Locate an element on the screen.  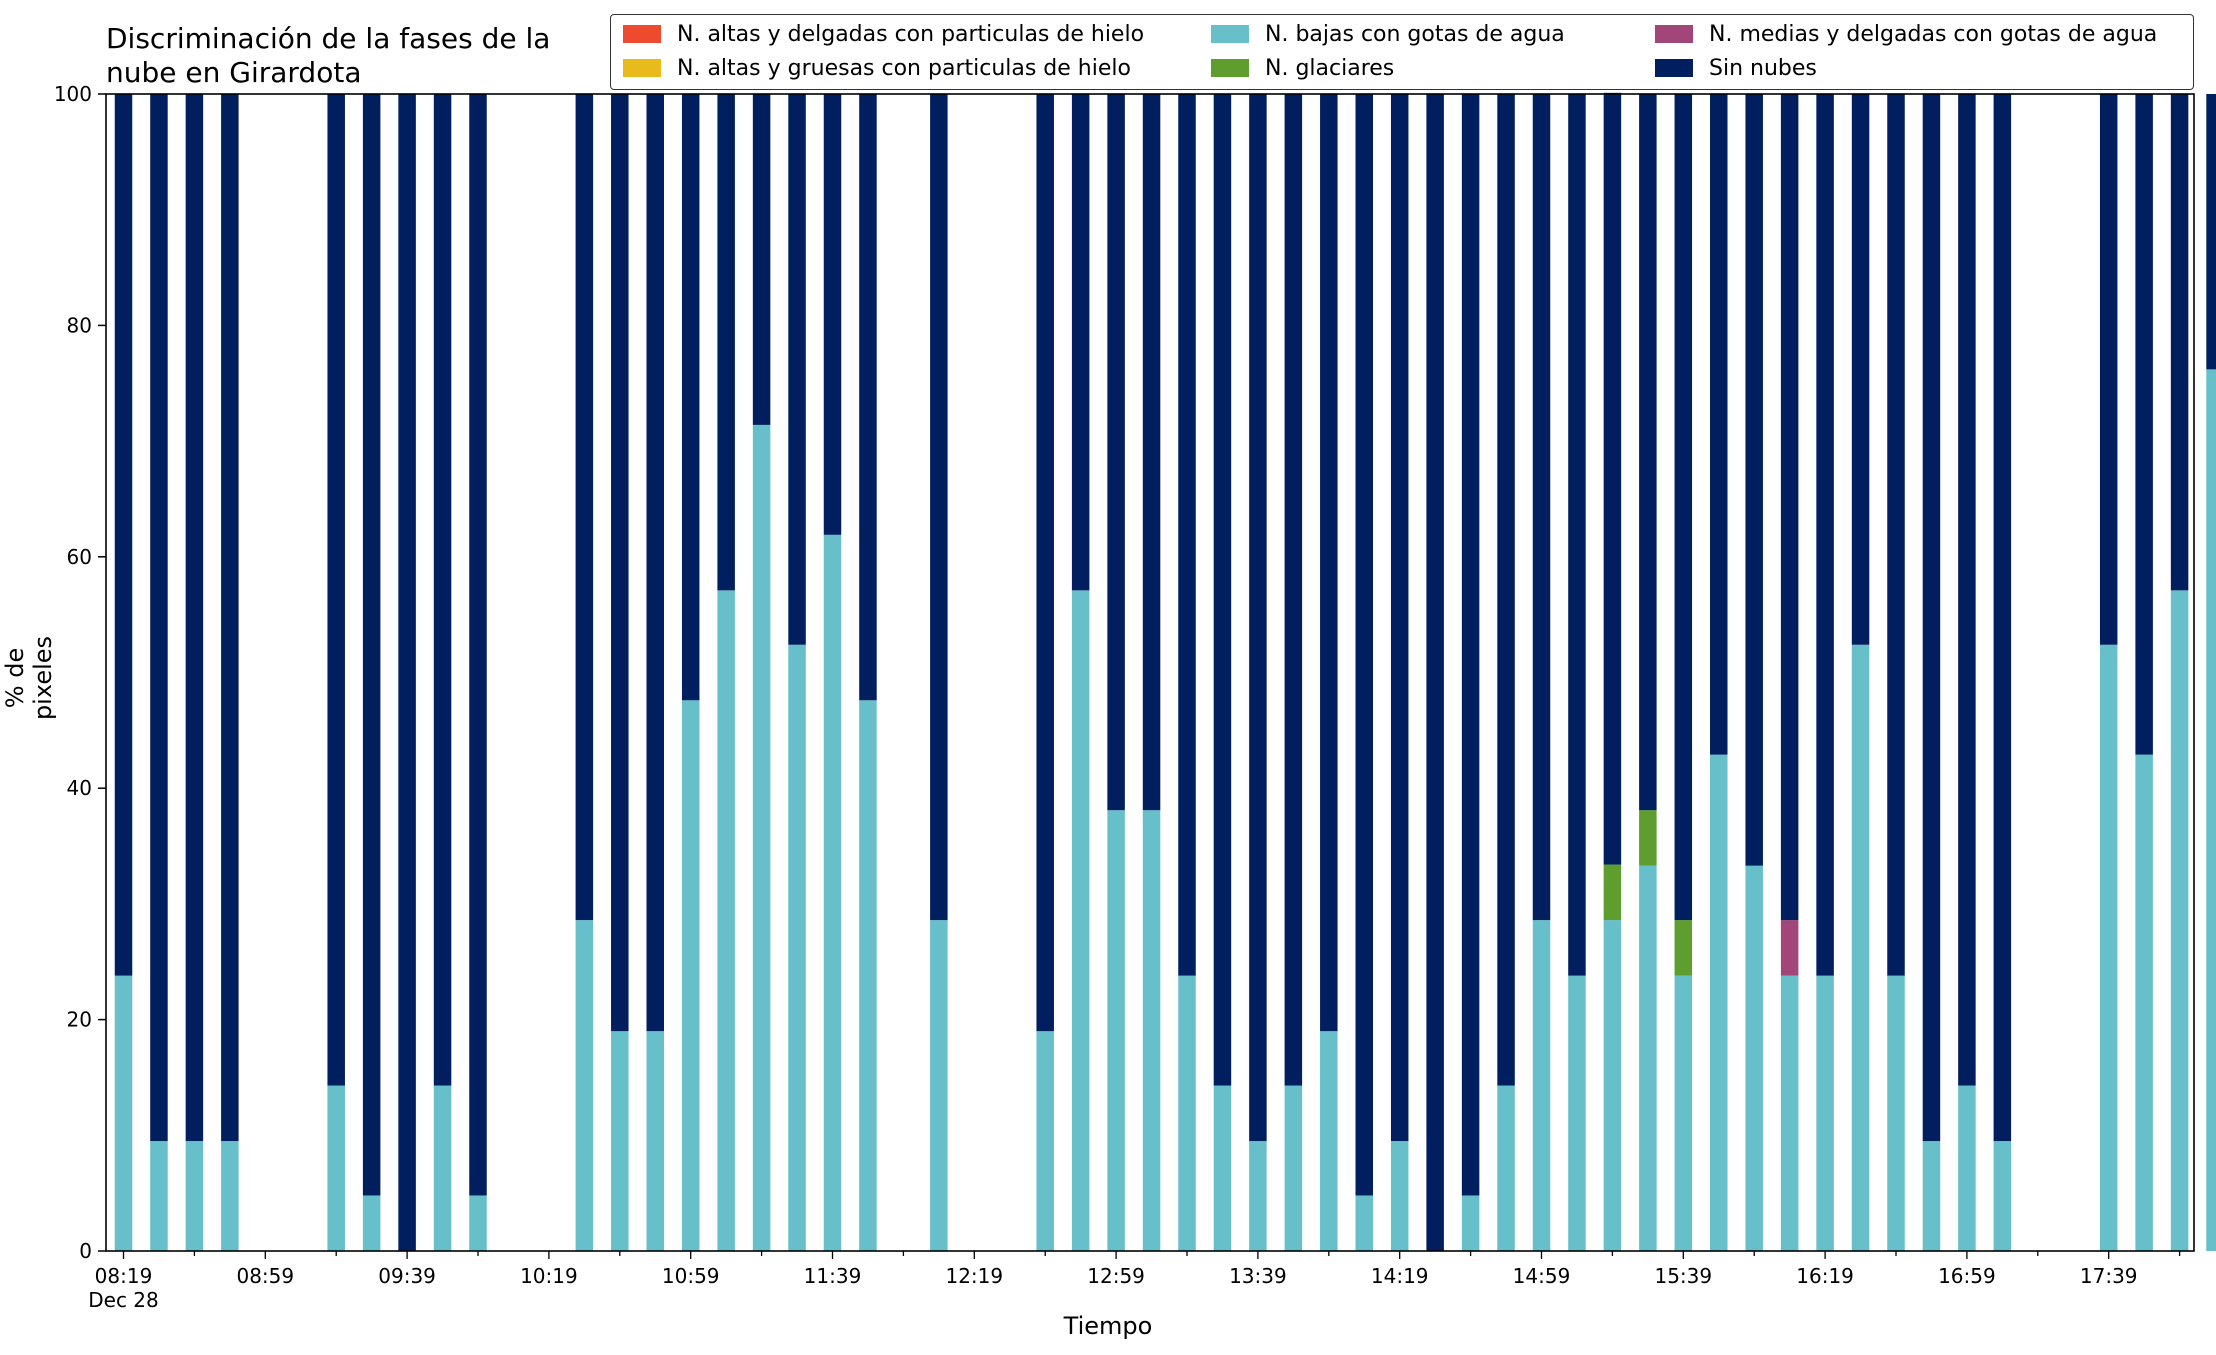
x-tick-label: 11:39 is located at coordinates (833, 1276).